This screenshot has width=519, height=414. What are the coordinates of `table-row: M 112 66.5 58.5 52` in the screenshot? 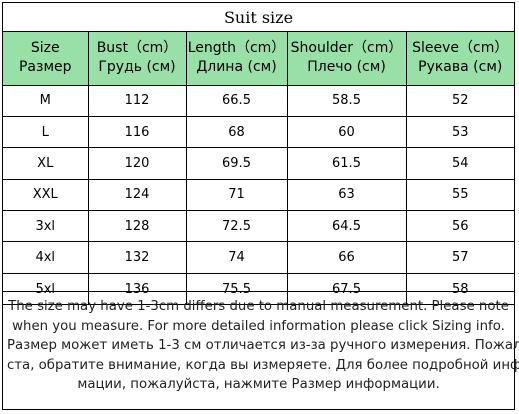 It's located at (258, 100).